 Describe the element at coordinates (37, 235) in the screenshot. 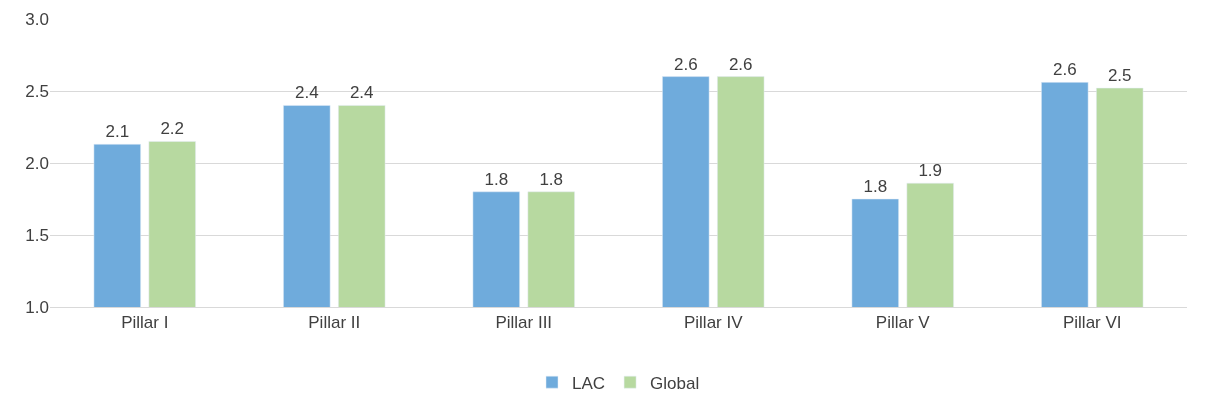

I see `y-tick-label: 1.5` at that location.